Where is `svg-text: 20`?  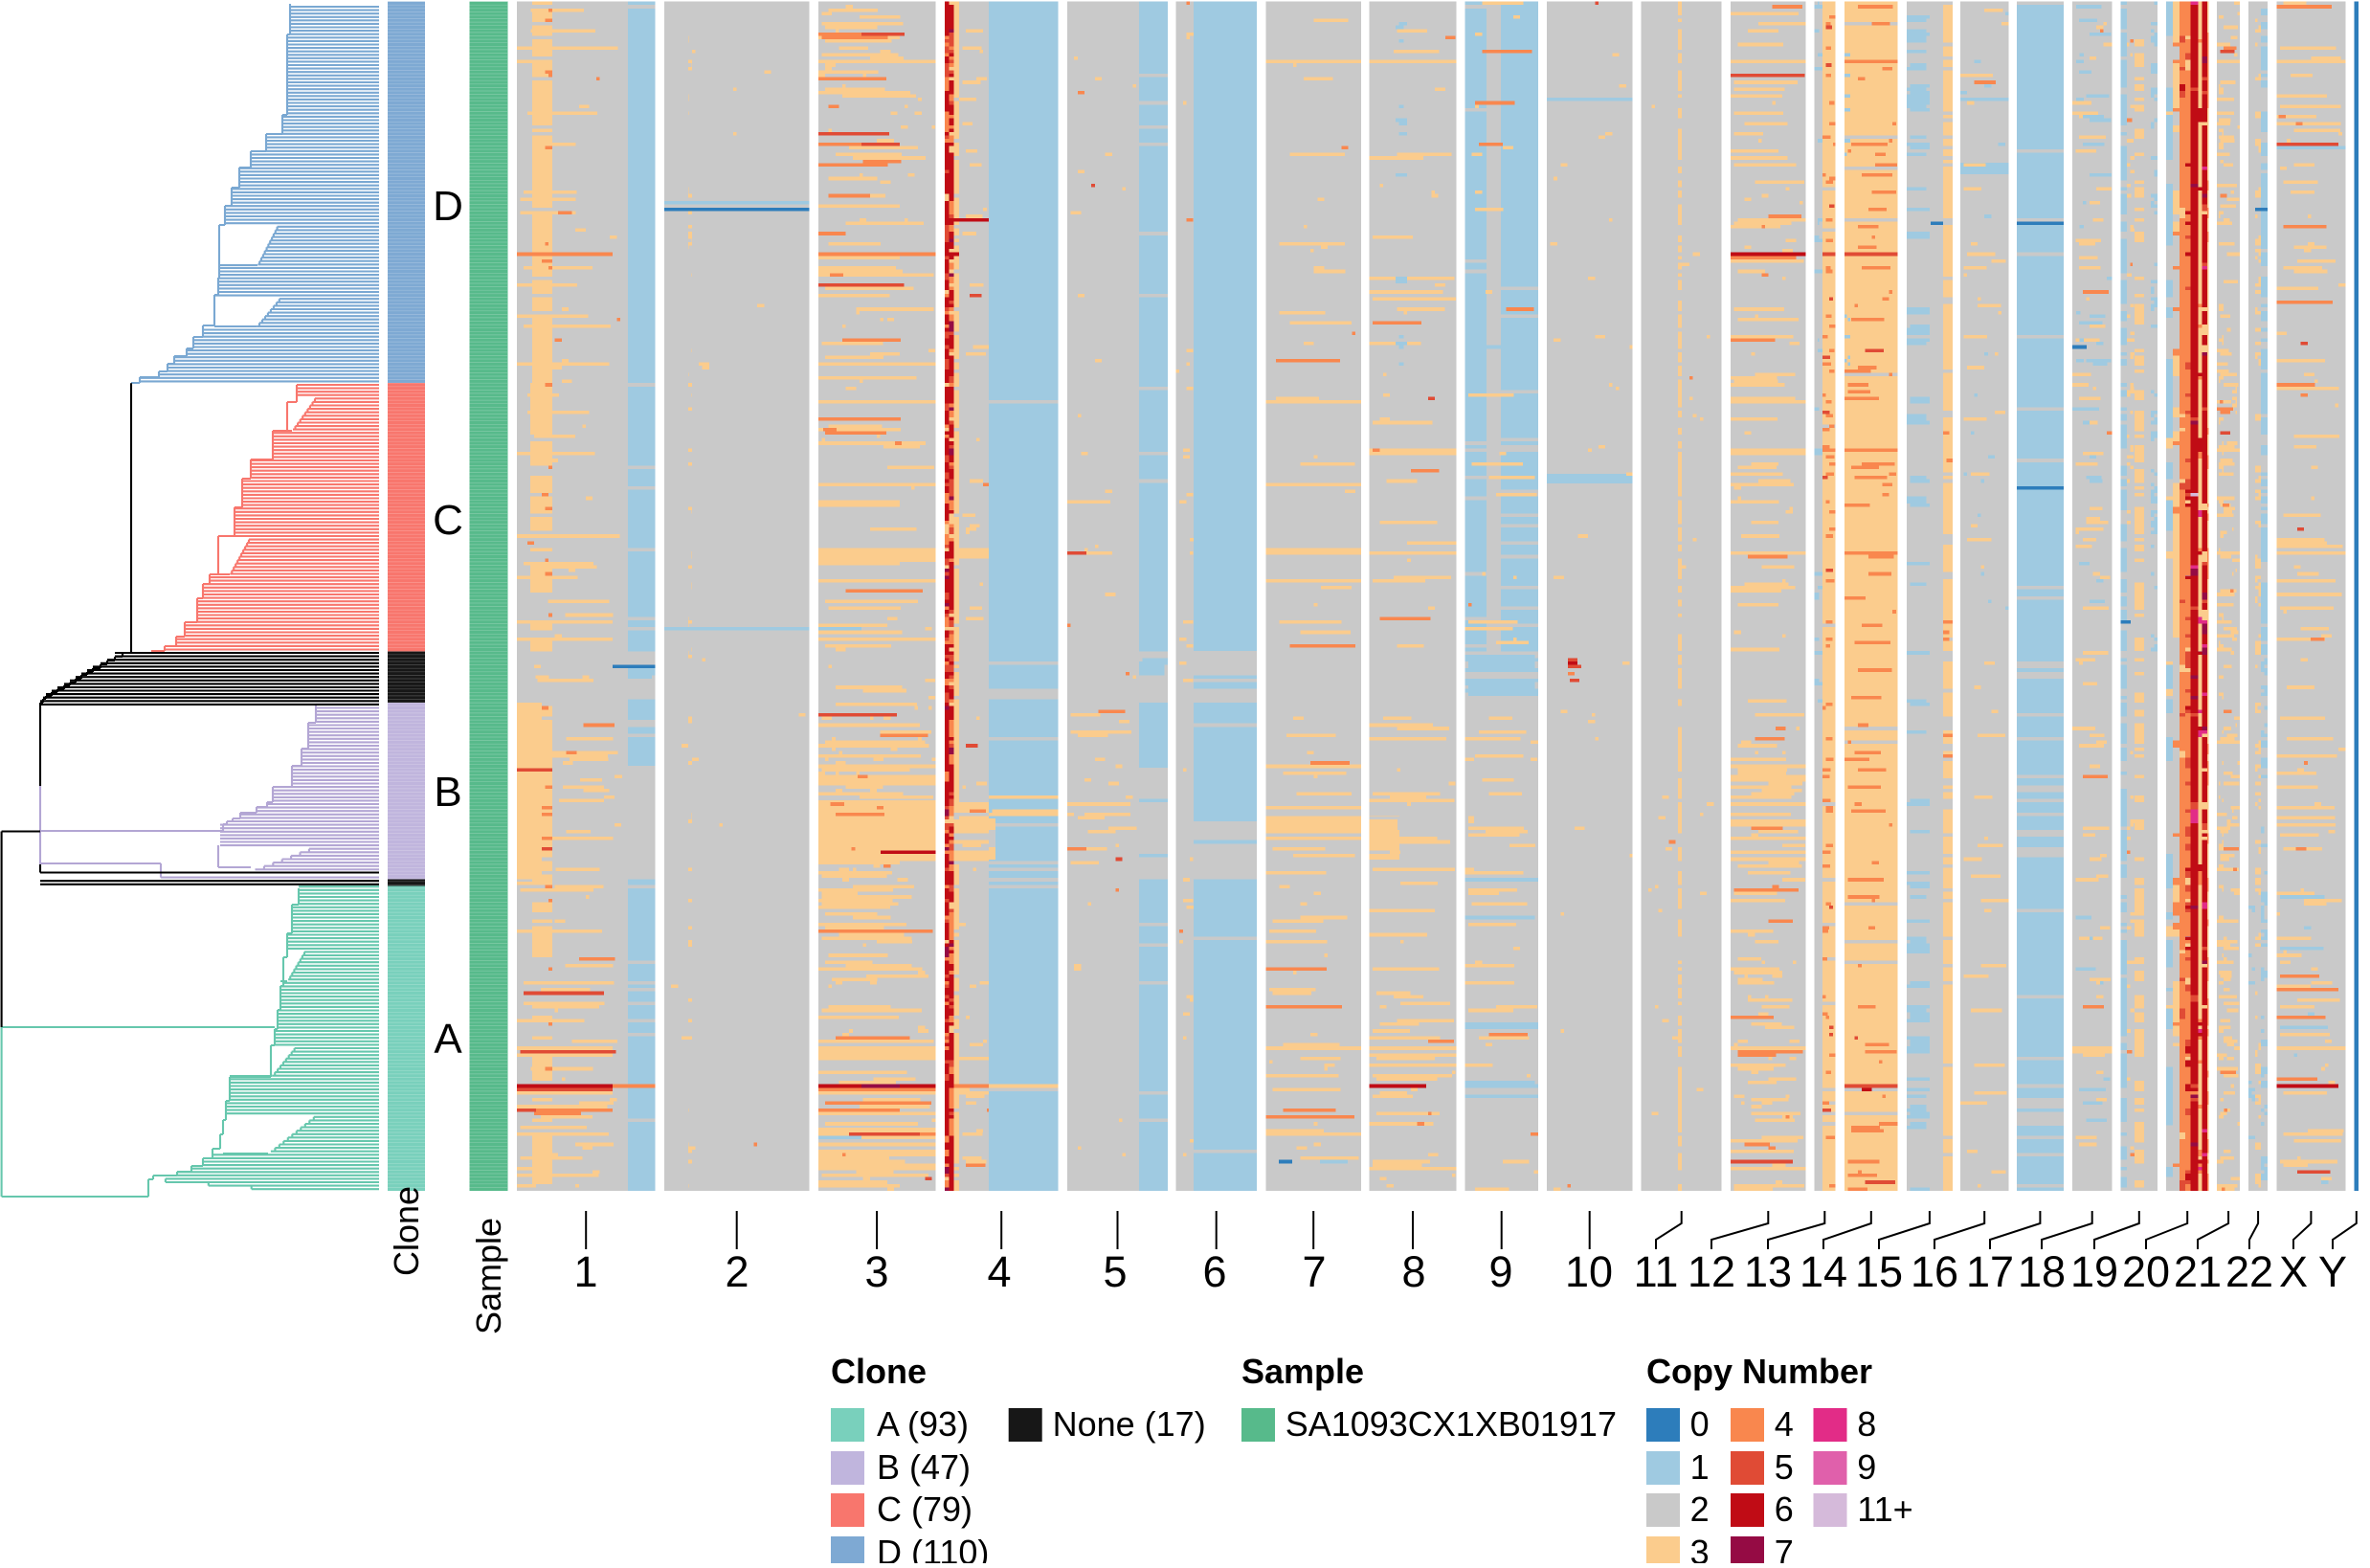 svg-text: 20 is located at coordinates (2146, 1271).